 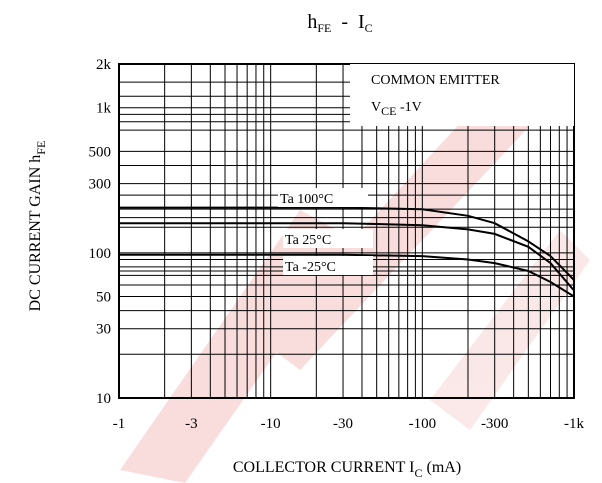 I want to click on title-main-1: h, so click(x=312, y=22).